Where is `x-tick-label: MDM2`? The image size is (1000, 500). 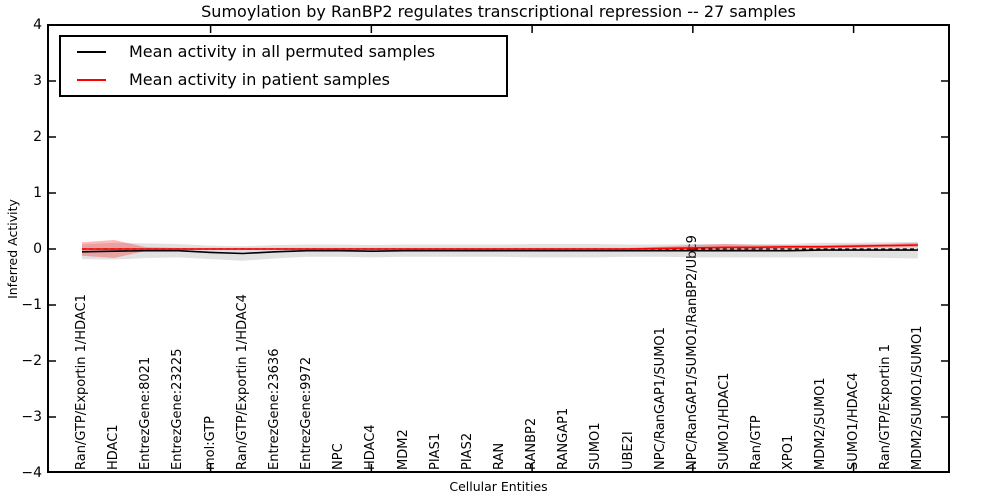 x-tick-label: MDM2 is located at coordinates (403, 449).